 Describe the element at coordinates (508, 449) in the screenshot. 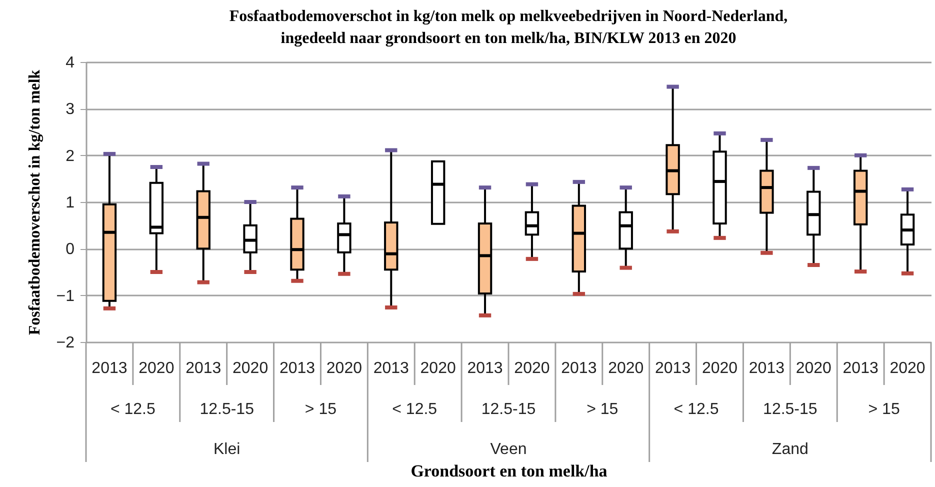

I see `text: Veen` at that location.